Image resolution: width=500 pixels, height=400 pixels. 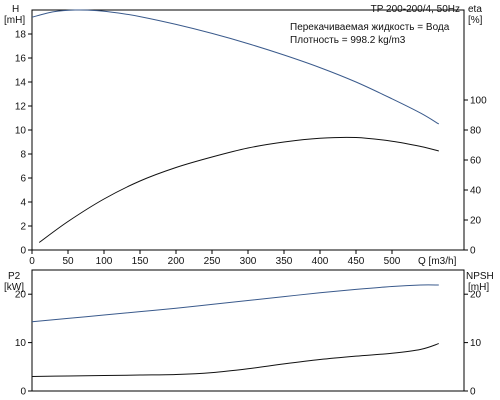 I want to click on y-left-tick-label: 2, so click(x=23, y=227).